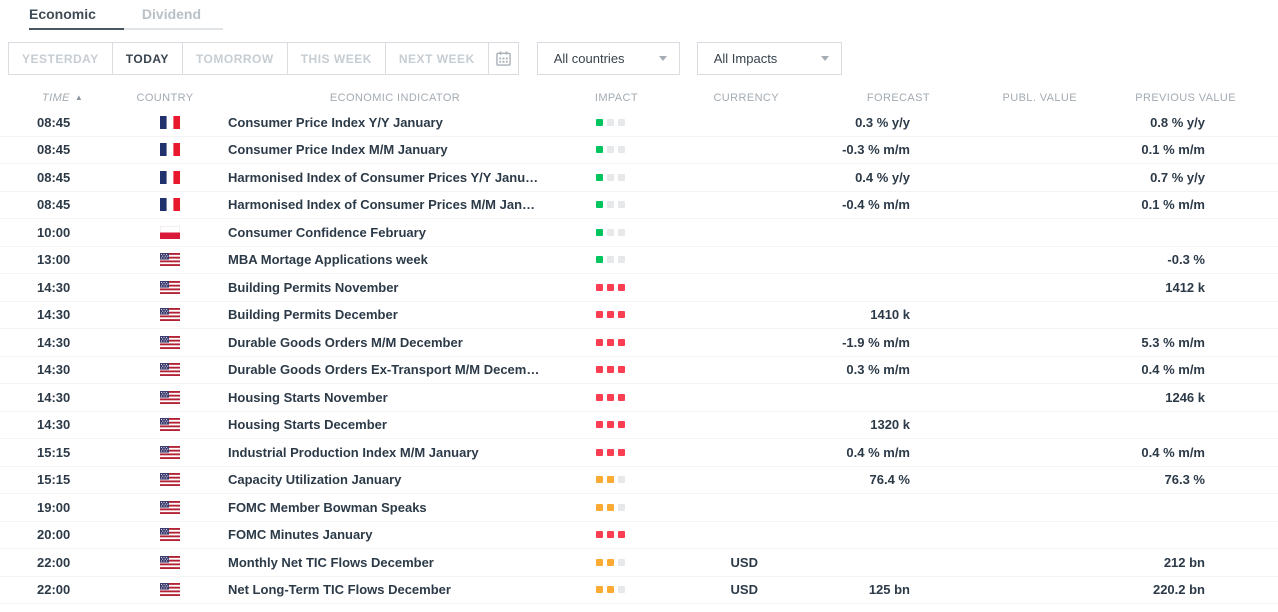  Describe the element at coordinates (1173, 370) in the screenshot. I see `previous-value-cell: 0.4 % m/m` at that location.